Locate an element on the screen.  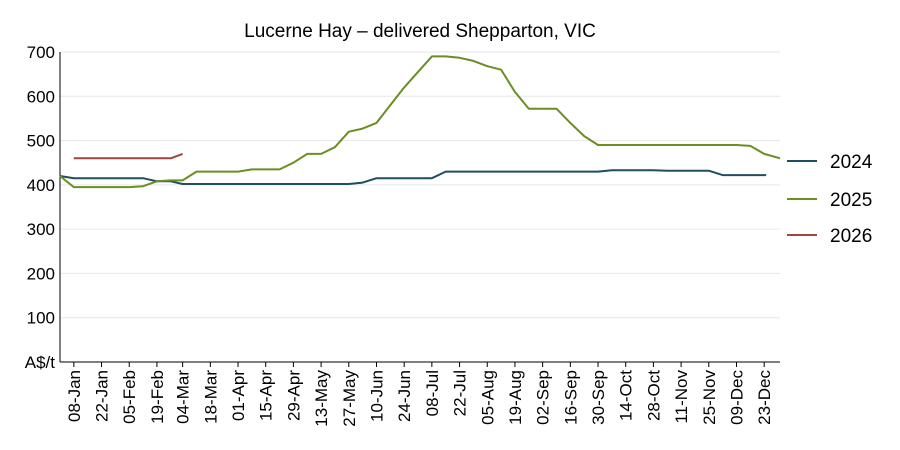
x-tick-label: 14-Oct is located at coordinates (626, 395).